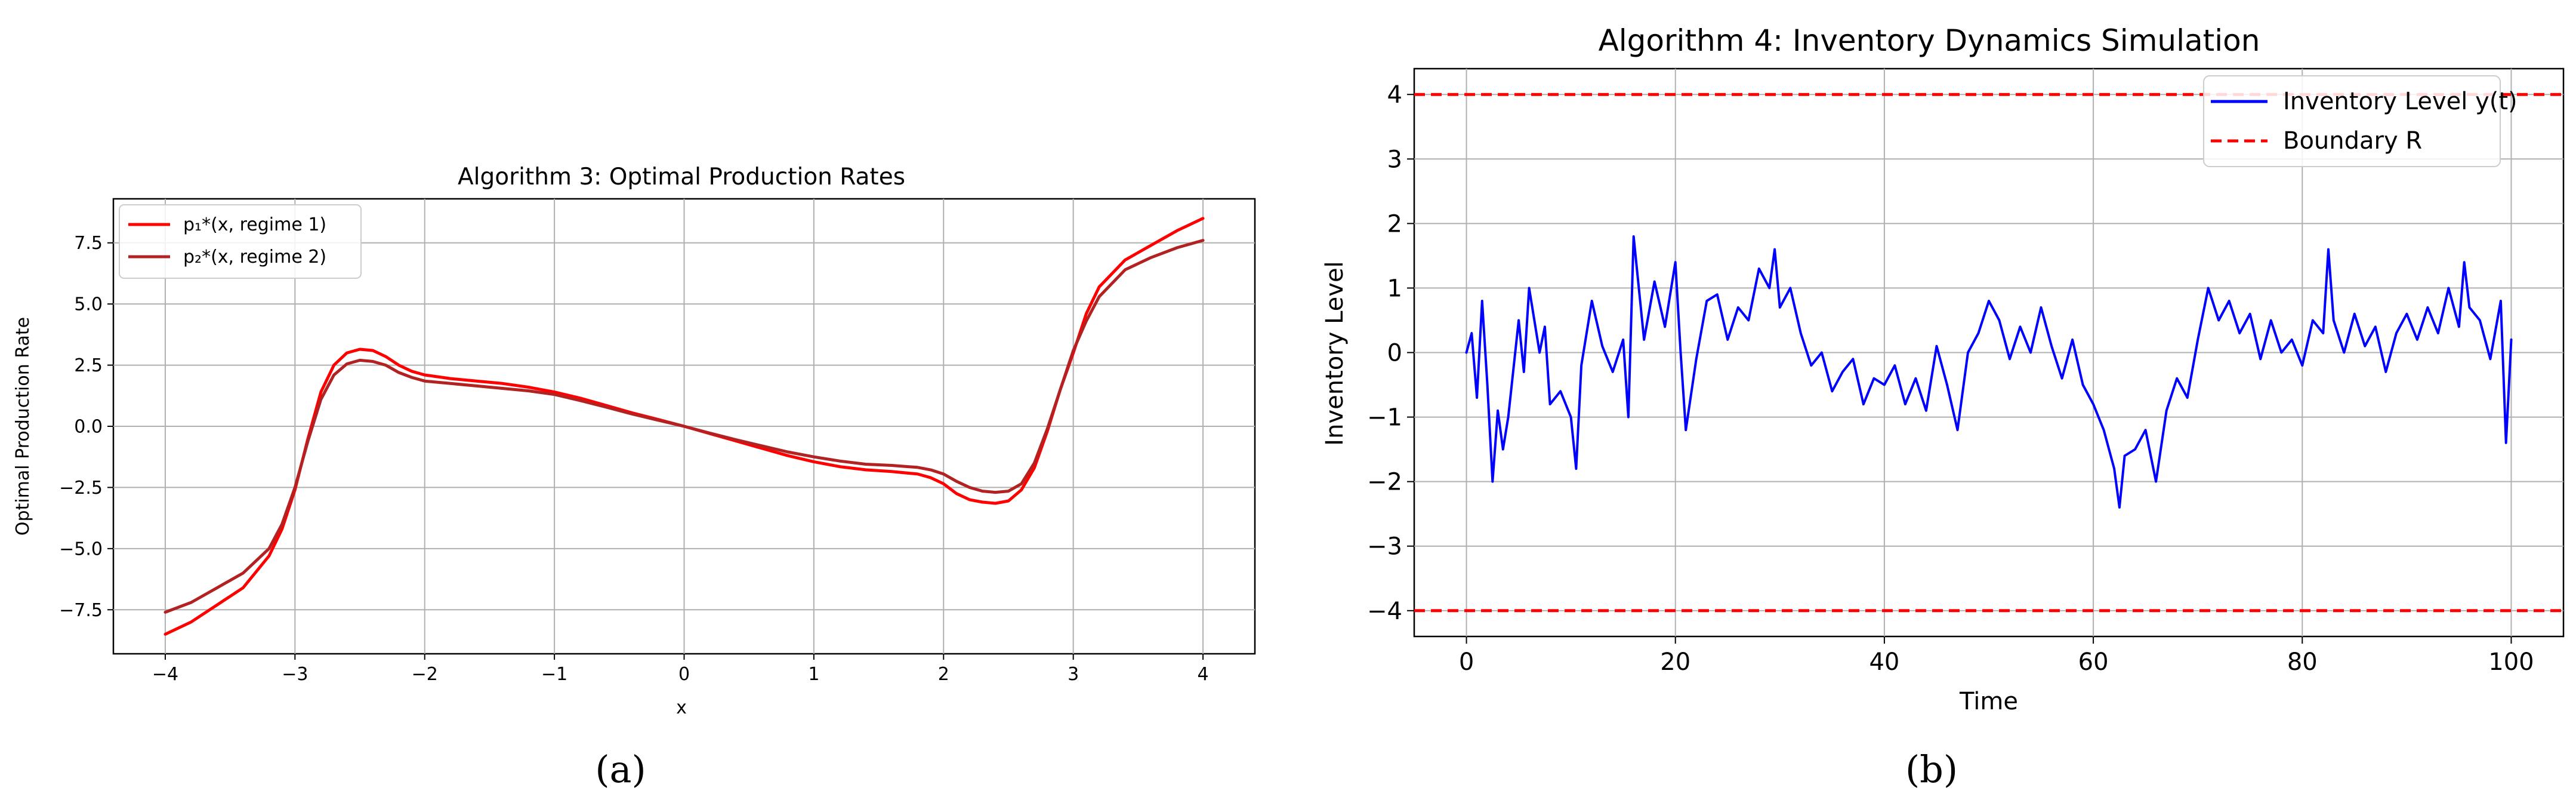 The height and width of the screenshot is (812, 2576). I want to click on chart-b-ylabel: Inventory Level, so click(1335, 353).